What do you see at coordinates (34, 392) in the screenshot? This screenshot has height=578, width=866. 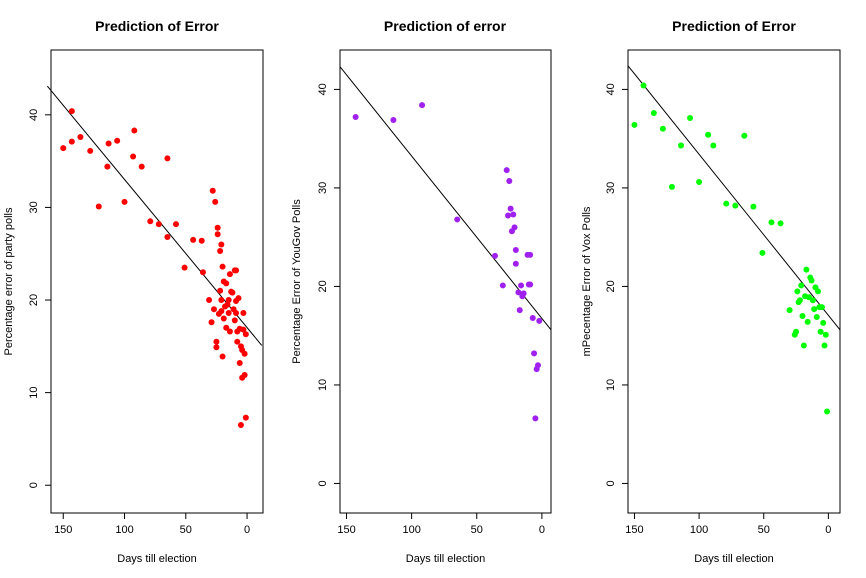 I see `y-tick-label: 10` at bounding box center [34, 392].